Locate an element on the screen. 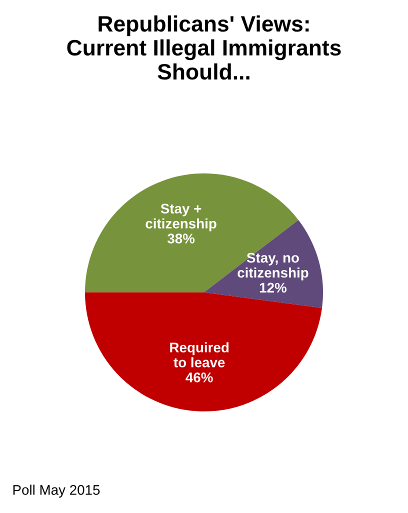 This screenshot has width=408, height=513. text: Poll May 2015 is located at coordinates (56, 491).